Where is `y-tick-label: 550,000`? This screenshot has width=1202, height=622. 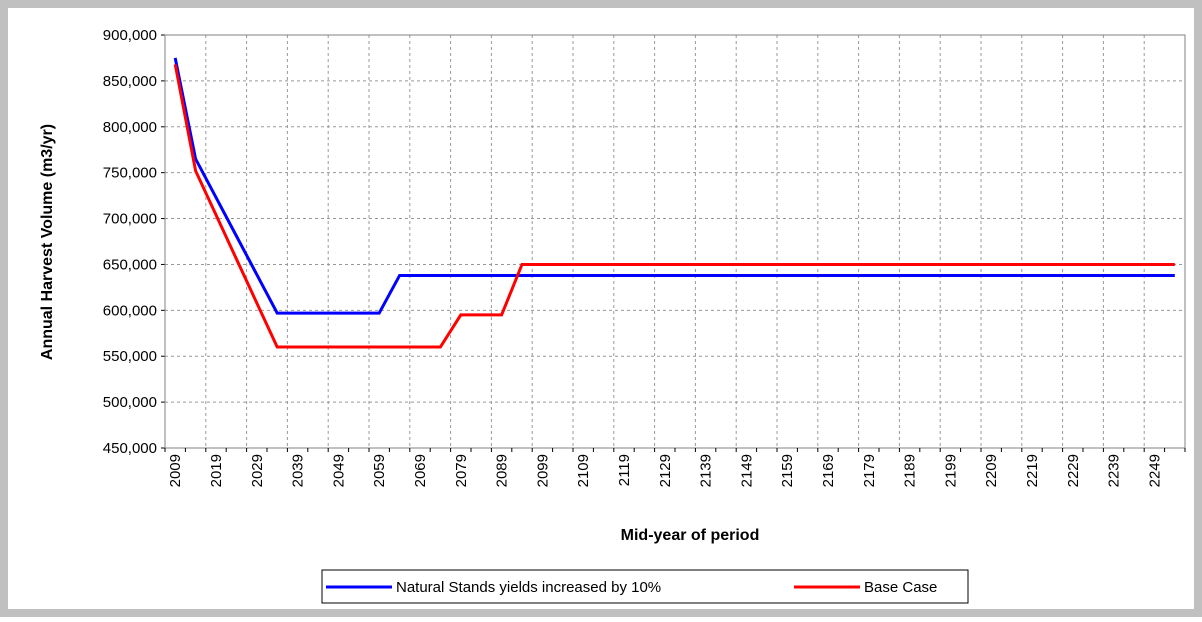
y-tick-label: 550,000 is located at coordinates (130, 356).